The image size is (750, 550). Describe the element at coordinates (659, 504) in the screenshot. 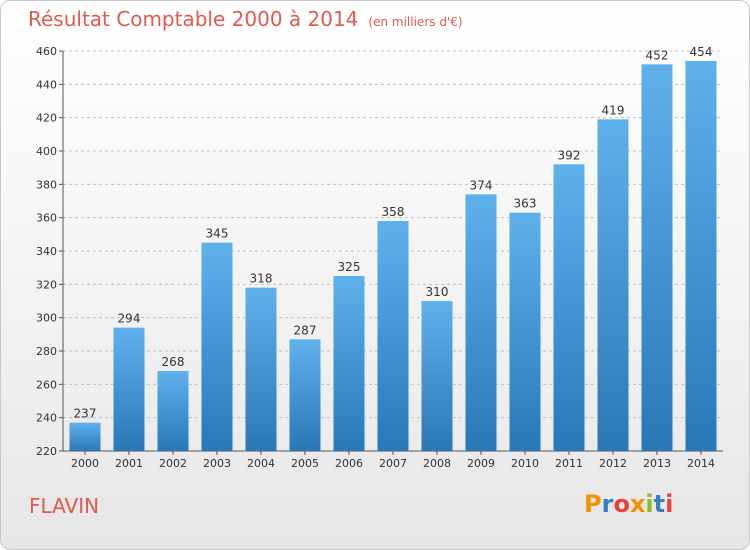

I see `logo-letter: t` at that location.